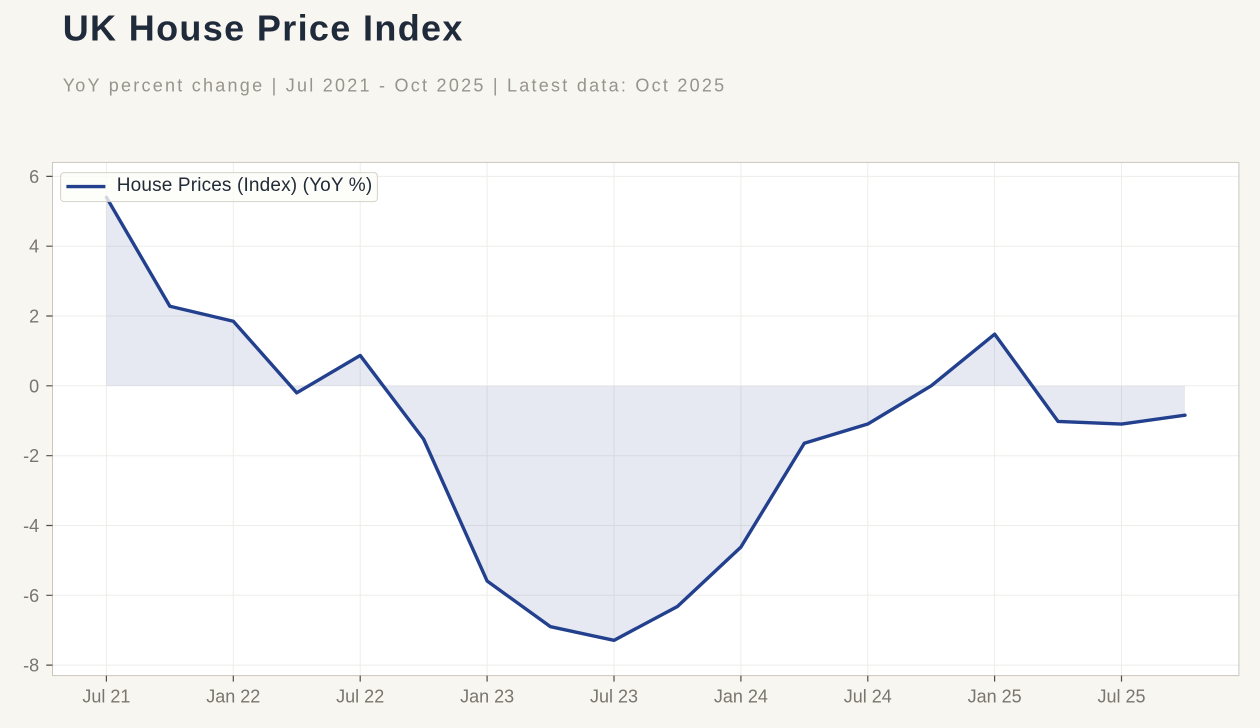 The width and height of the screenshot is (1260, 728). What do you see at coordinates (263, 28) in the screenshot?
I see `svg-text: UK House Price Index` at bounding box center [263, 28].